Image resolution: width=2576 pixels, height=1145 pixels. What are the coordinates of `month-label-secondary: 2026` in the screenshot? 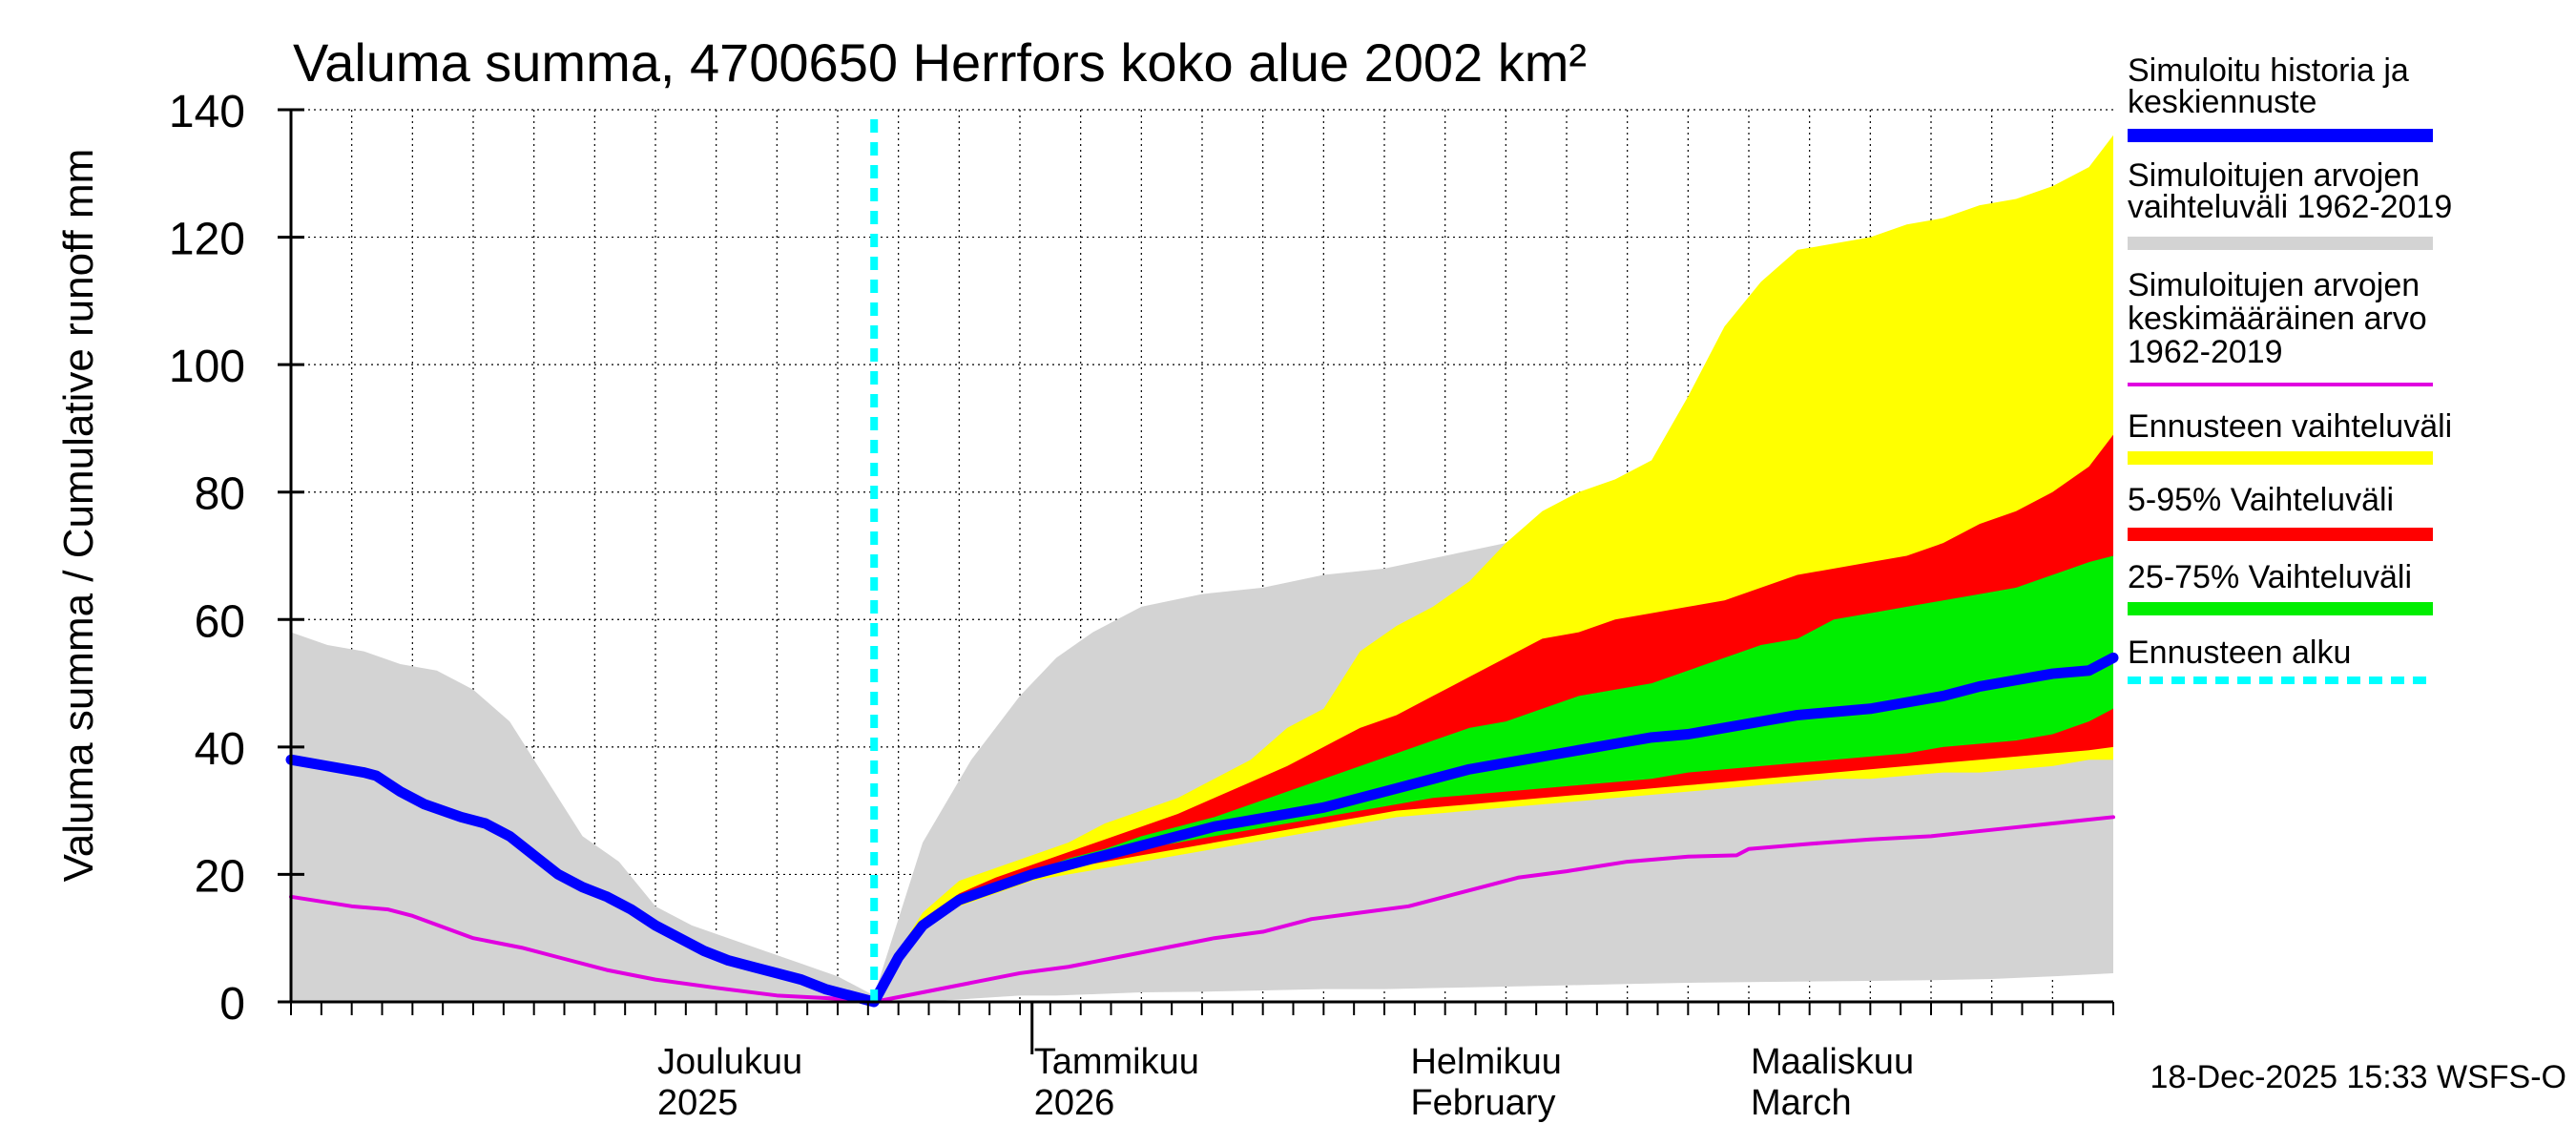 It's located at (1074, 1103).